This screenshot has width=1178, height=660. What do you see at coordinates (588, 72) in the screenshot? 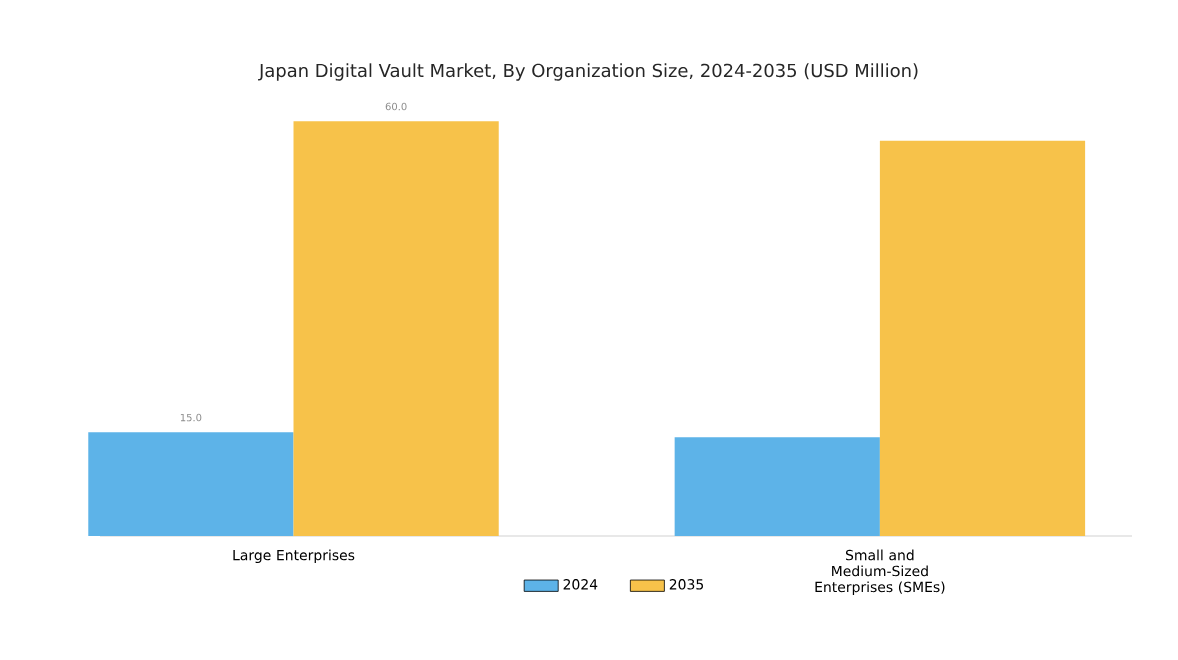
I see `chart-title: Japan Digital Vault Market, By Organization Size, 2024-2035 (USD Million)` at bounding box center [588, 72].